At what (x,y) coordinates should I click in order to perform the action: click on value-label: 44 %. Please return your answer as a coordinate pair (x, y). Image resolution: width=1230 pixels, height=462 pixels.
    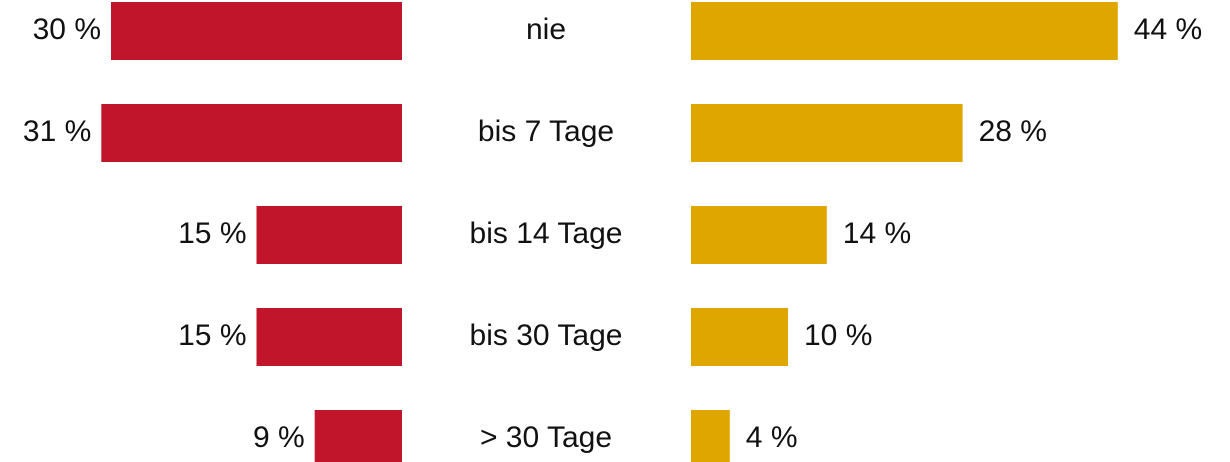
    Looking at the image, I should click on (1168, 29).